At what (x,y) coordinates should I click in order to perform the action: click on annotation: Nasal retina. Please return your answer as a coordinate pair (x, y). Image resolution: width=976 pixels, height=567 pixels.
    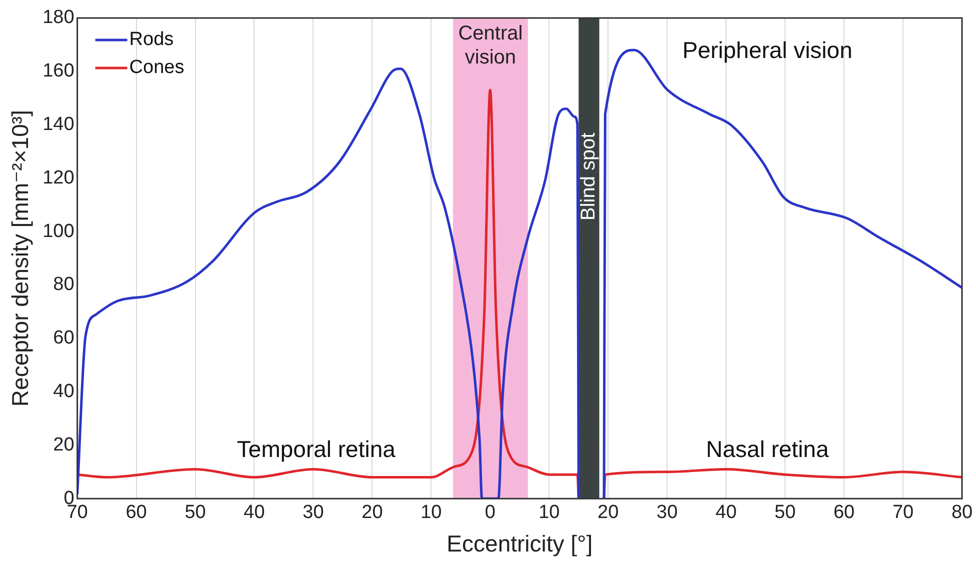
    Looking at the image, I should click on (767, 449).